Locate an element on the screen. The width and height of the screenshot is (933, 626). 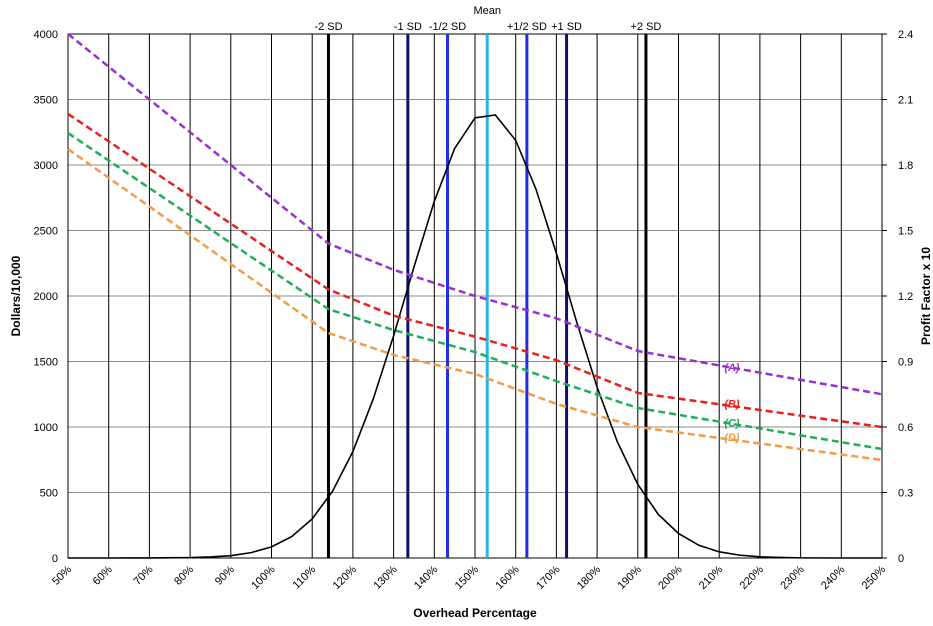
x-tick-label: 250% is located at coordinates (874, 577).